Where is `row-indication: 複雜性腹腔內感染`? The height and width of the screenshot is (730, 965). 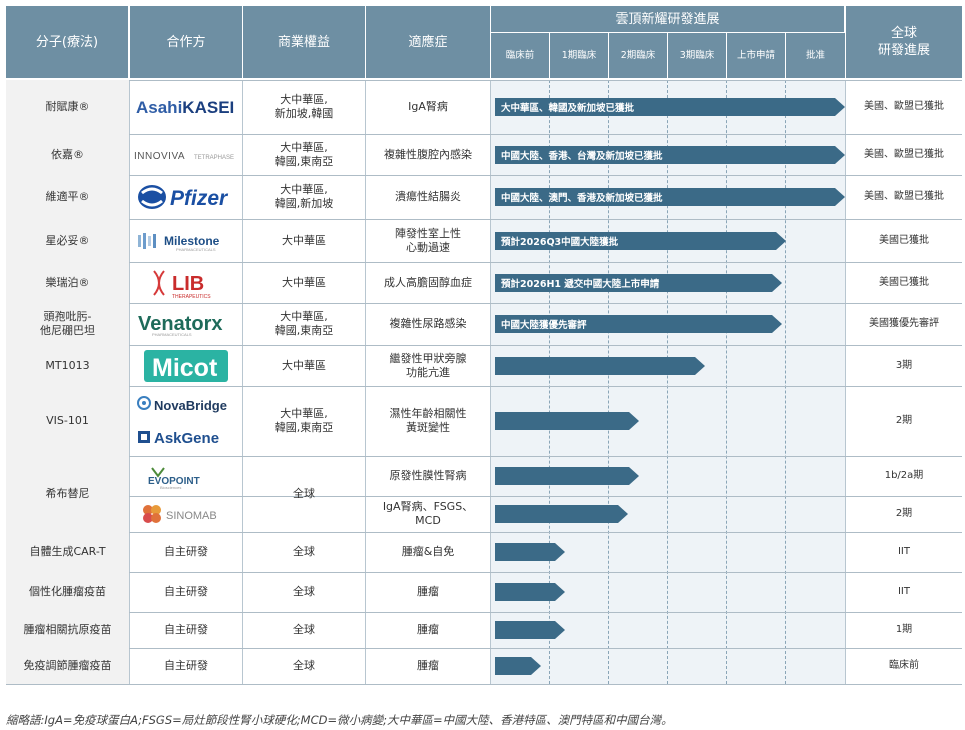
row-indication: 複雜性腹腔內感染 is located at coordinates (428, 154).